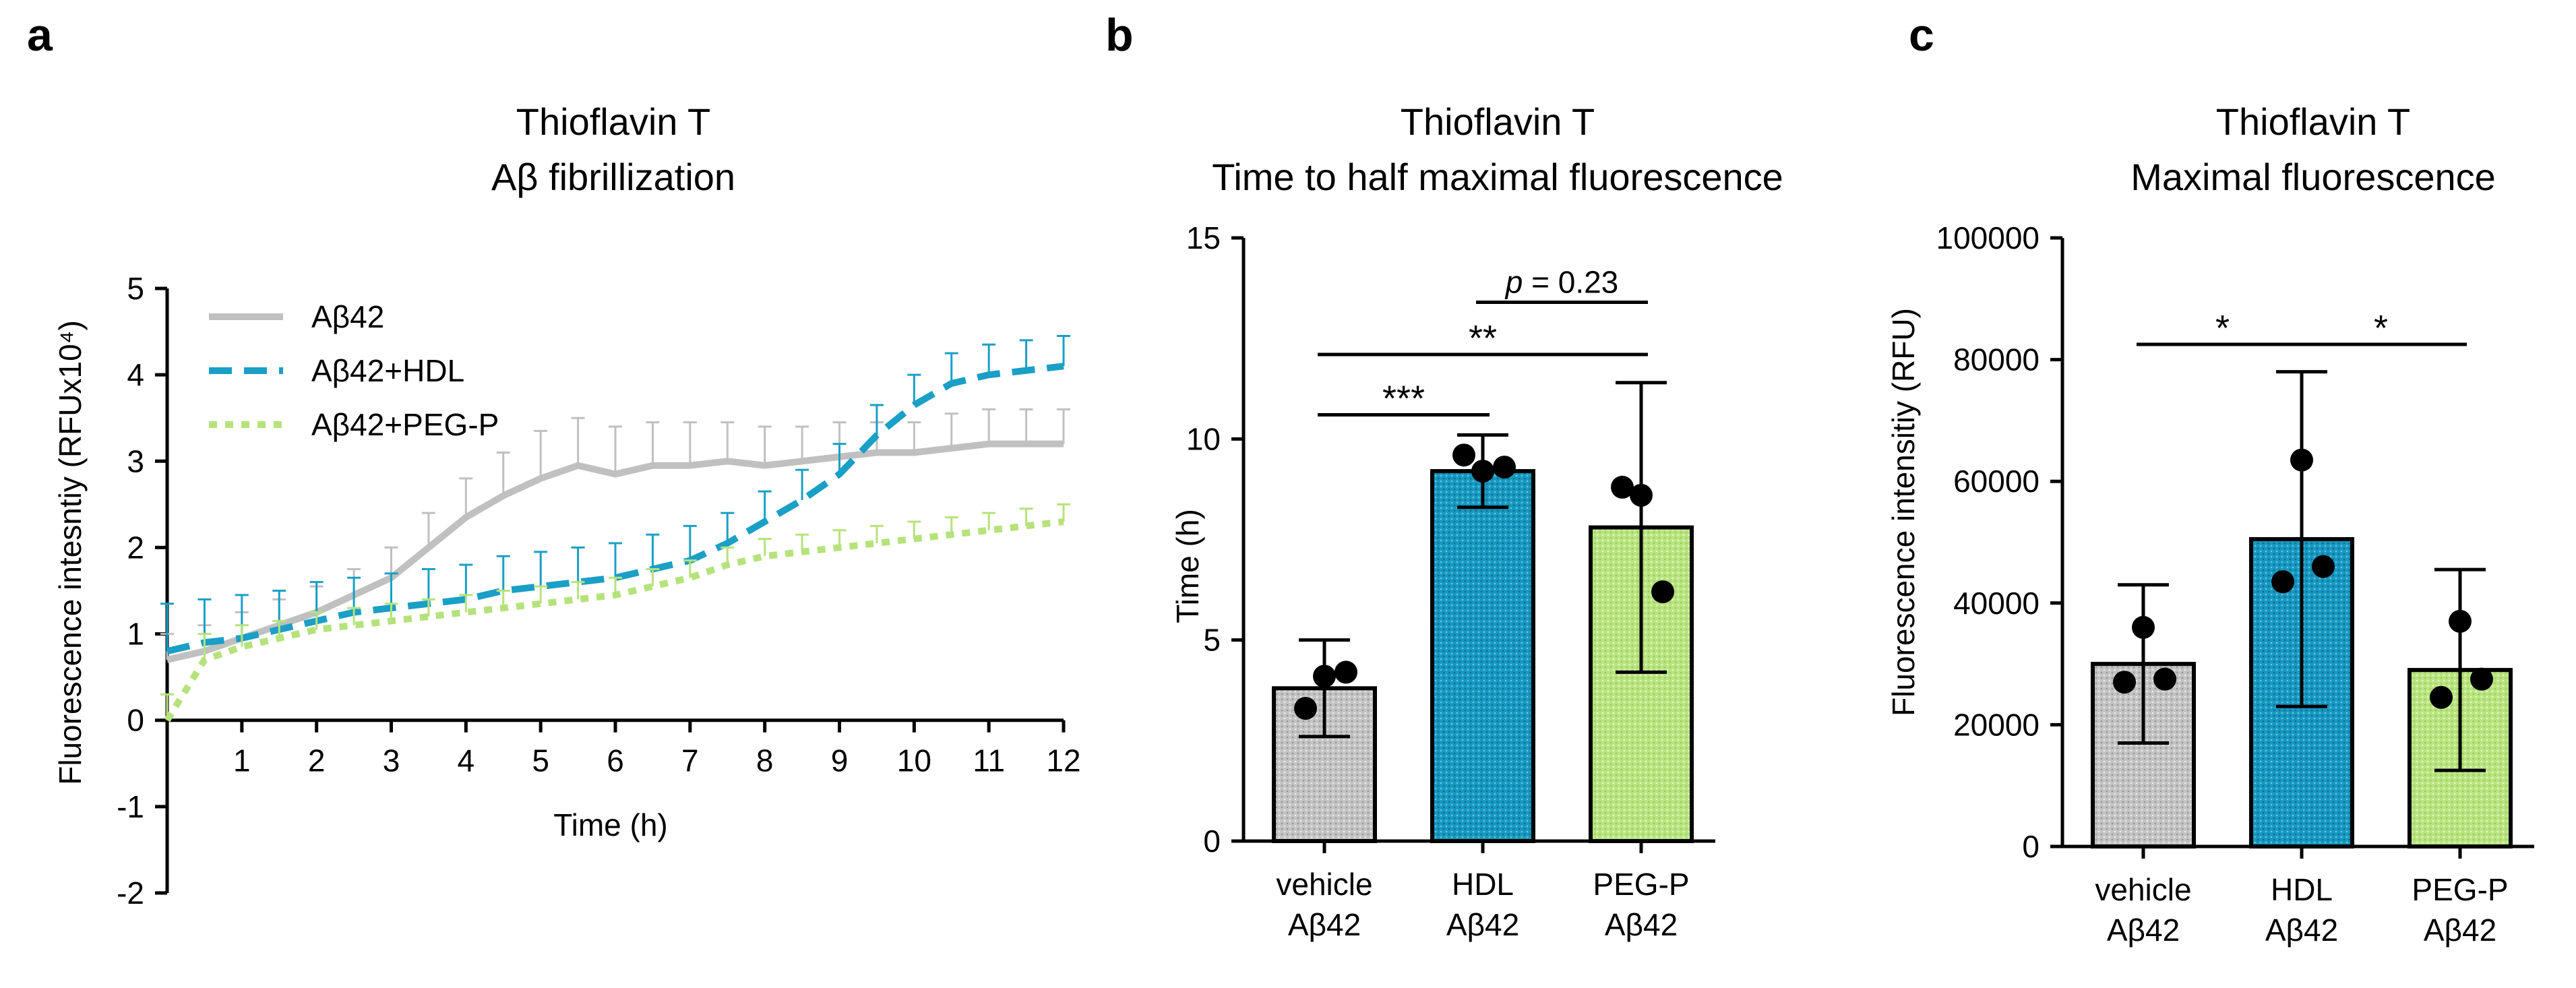  What do you see at coordinates (135, 547) in the screenshot?
I see `y-tick-label: 2` at bounding box center [135, 547].